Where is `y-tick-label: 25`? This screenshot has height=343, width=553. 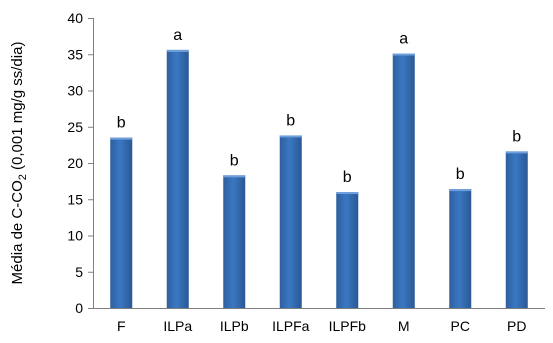
y-tick-label: 25 is located at coordinates (75, 127).